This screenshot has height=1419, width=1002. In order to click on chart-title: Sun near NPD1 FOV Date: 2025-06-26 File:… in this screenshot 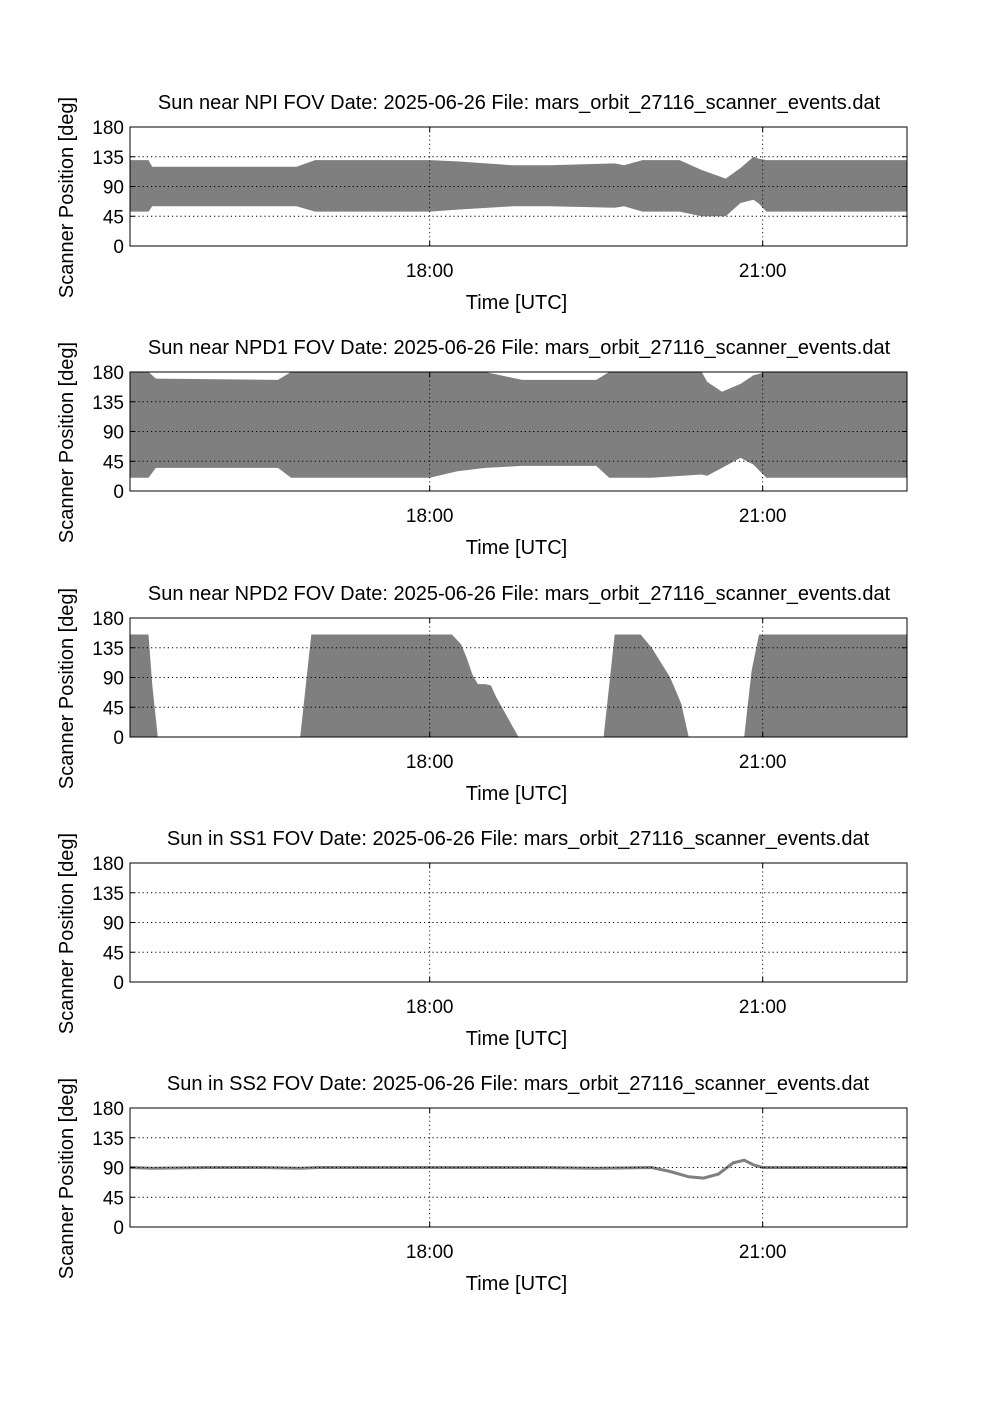, I will do `click(519, 348)`.